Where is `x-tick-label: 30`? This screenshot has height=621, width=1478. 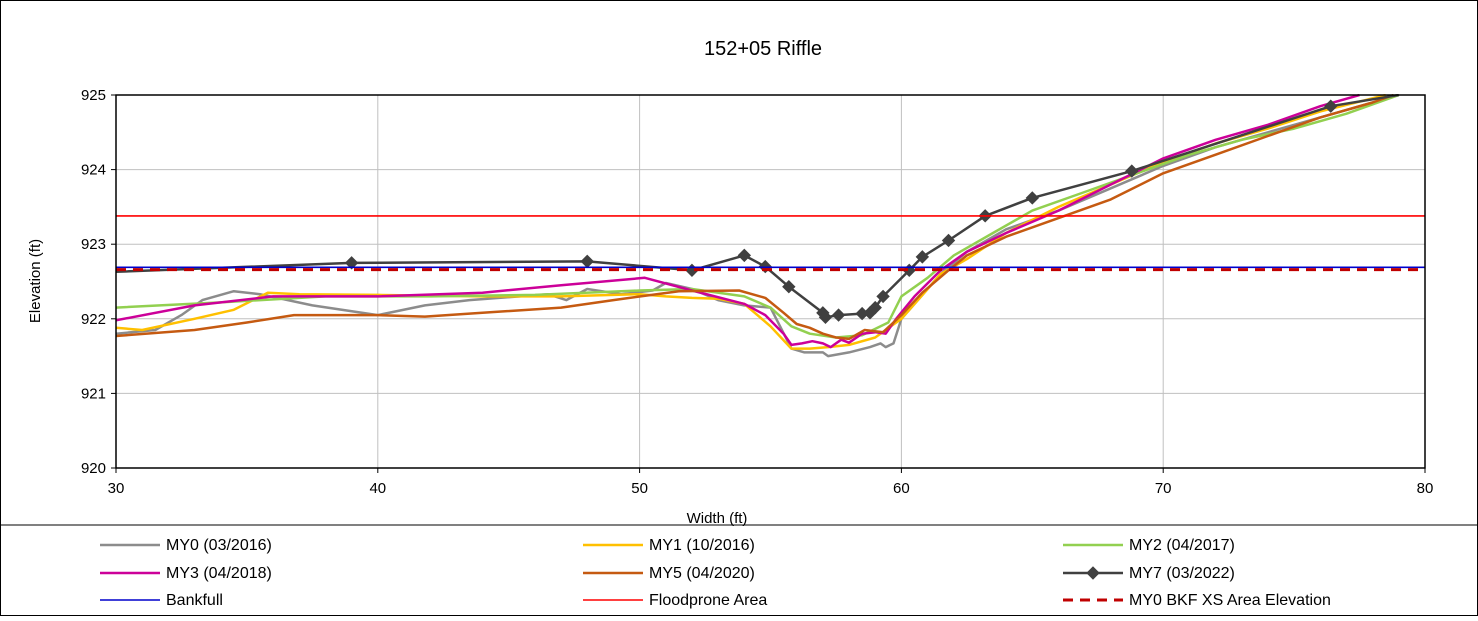
x-tick-label: 30 is located at coordinates (116, 488).